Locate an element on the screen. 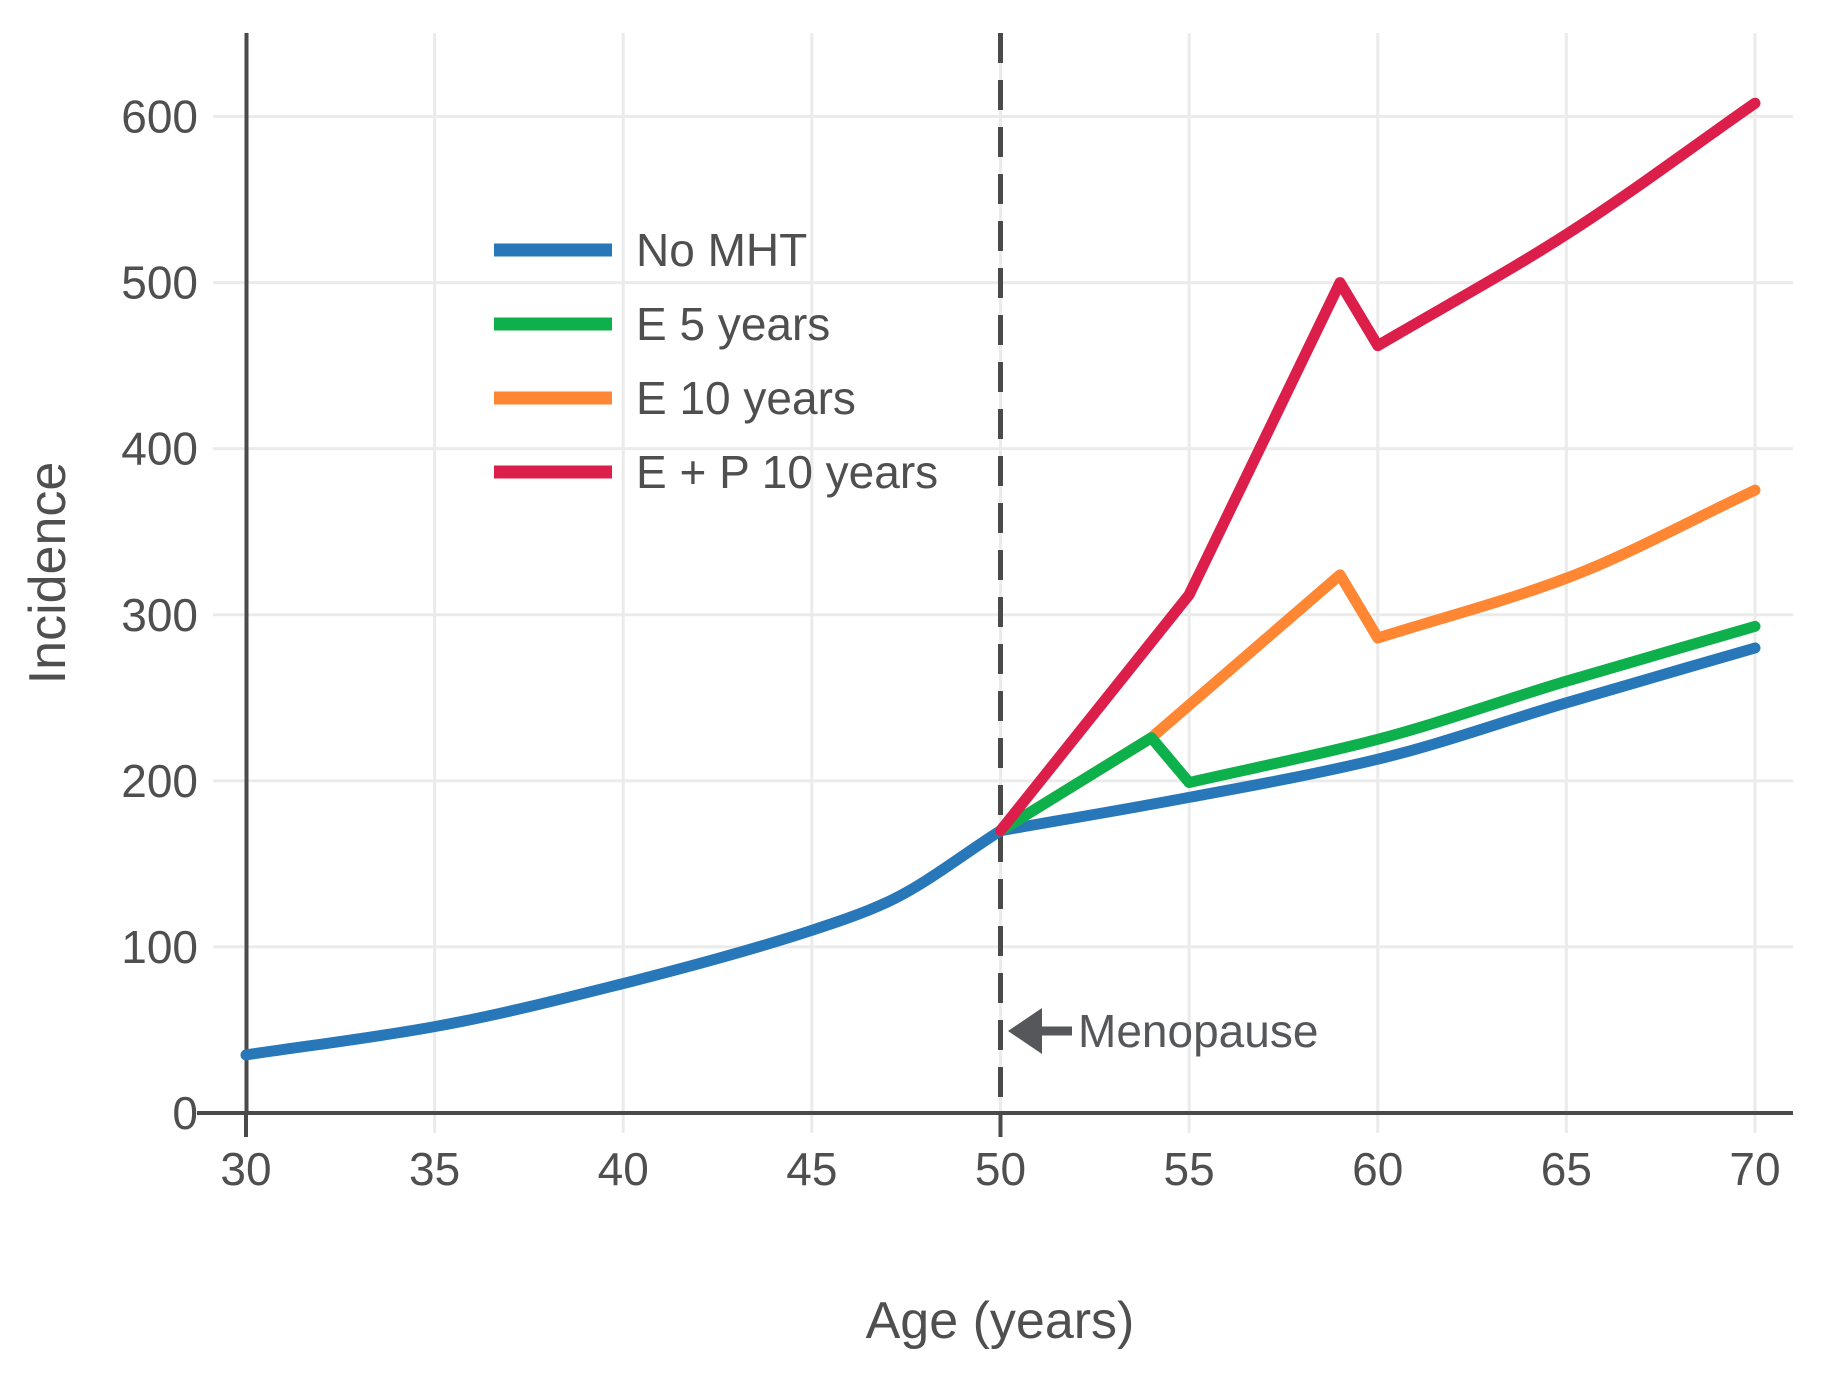  legend-swatch-e-5-years is located at coordinates (553, 324).